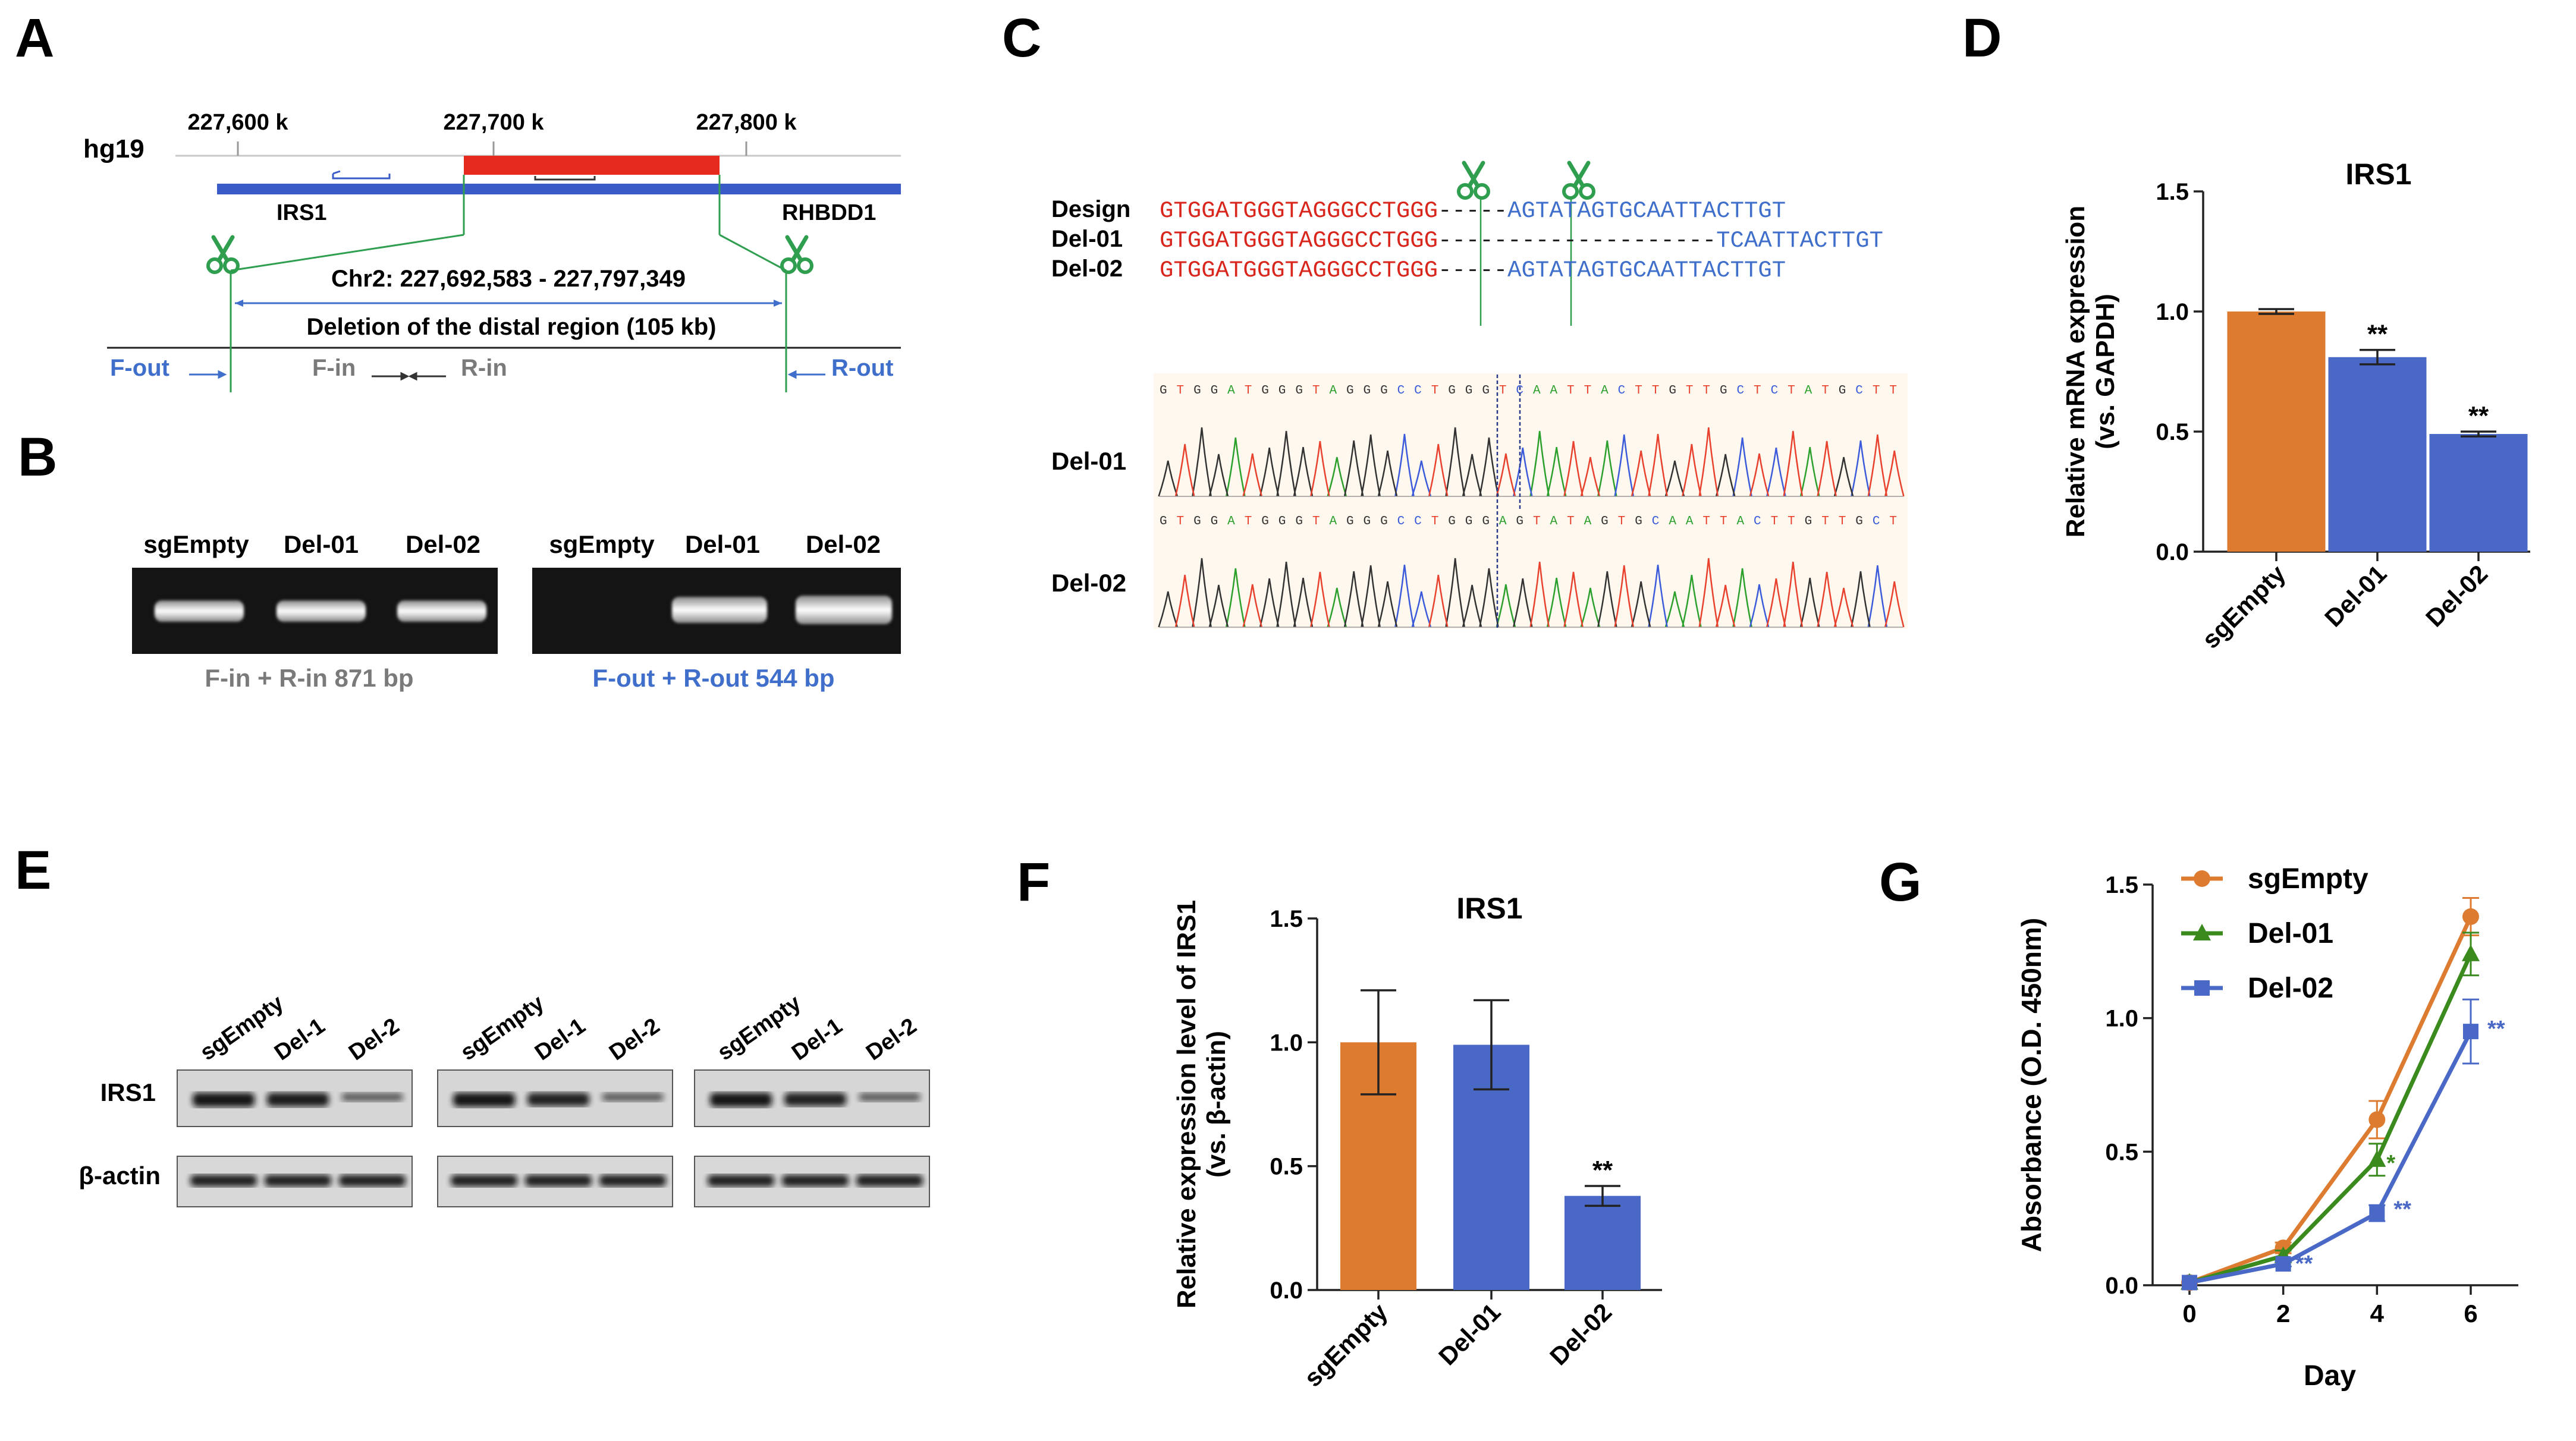  I want to click on deletion-region-bar, so click(592, 166).